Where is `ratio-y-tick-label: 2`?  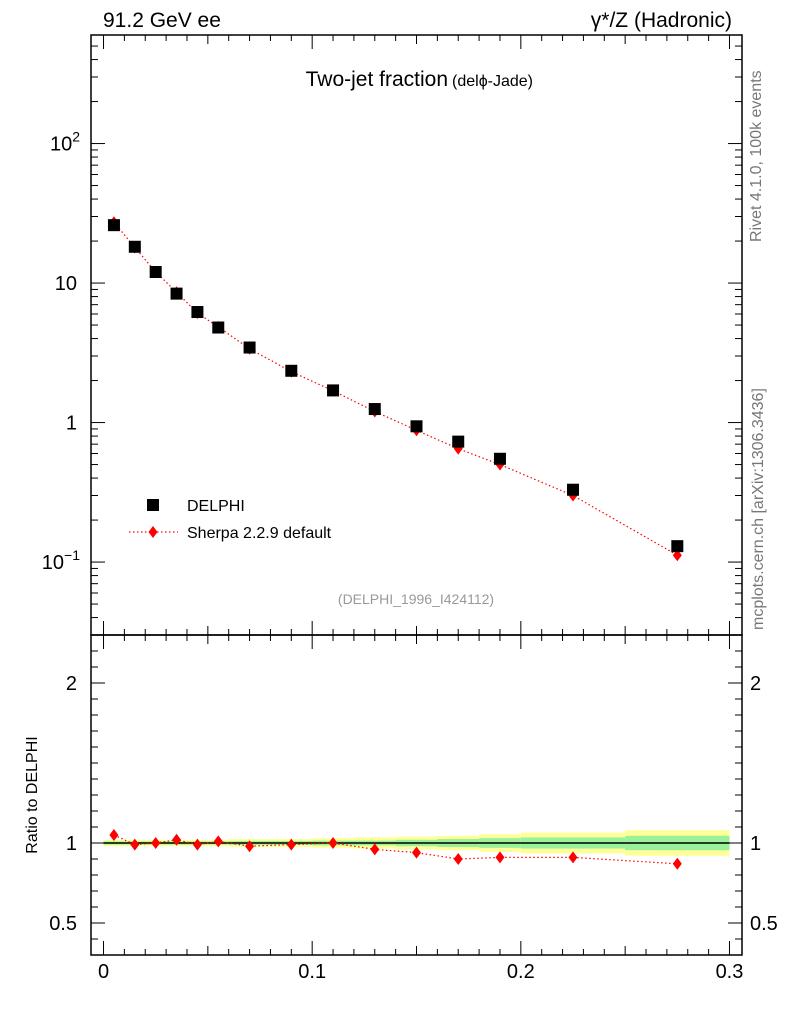
ratio-y-tick-label: 2 is located at coordinates (71, 684).